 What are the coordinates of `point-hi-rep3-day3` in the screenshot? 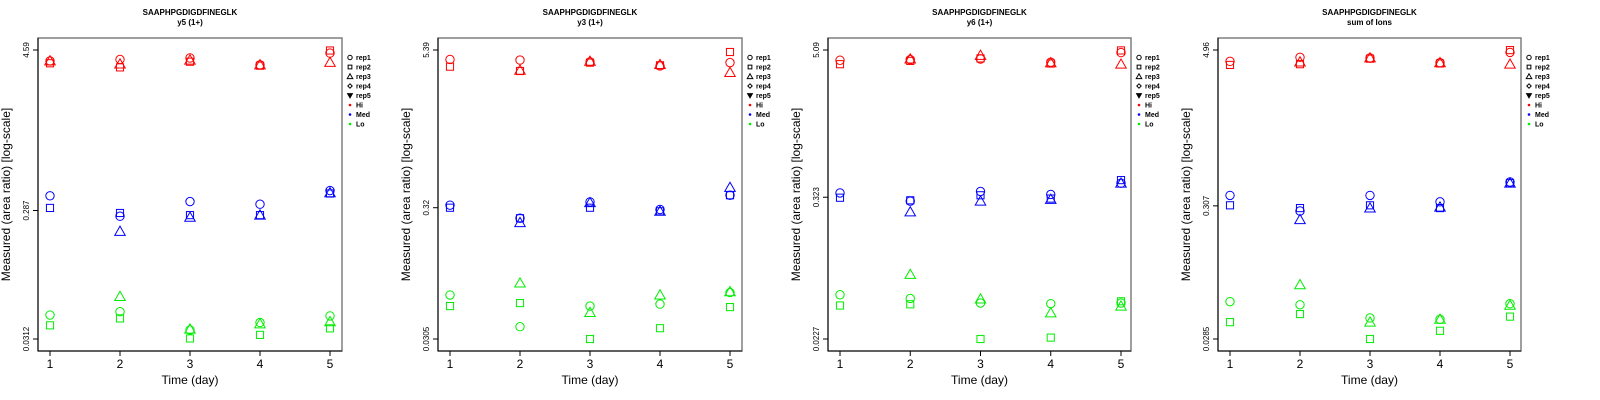 It's located at (590, 60).